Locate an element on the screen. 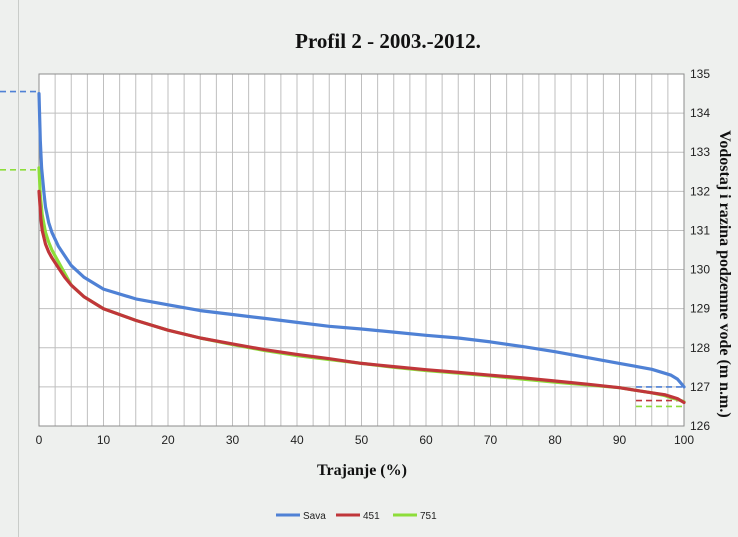  x-tick-label: 0 is located at coordinates (39, 440).